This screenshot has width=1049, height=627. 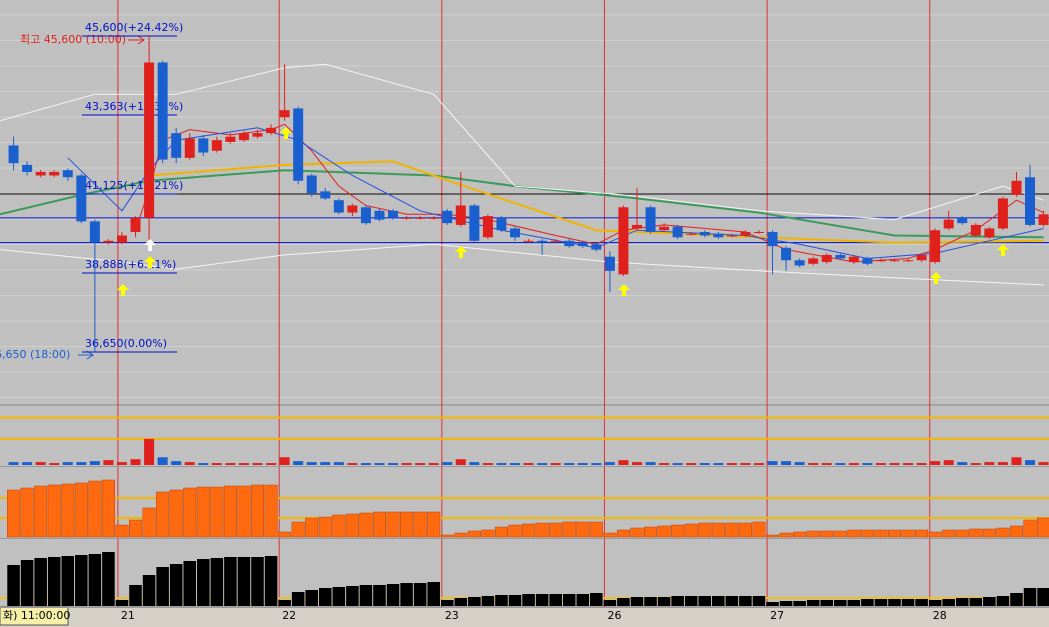 I want to click on level-label: 43,363(+18.32%), so click(x=134, y=106).